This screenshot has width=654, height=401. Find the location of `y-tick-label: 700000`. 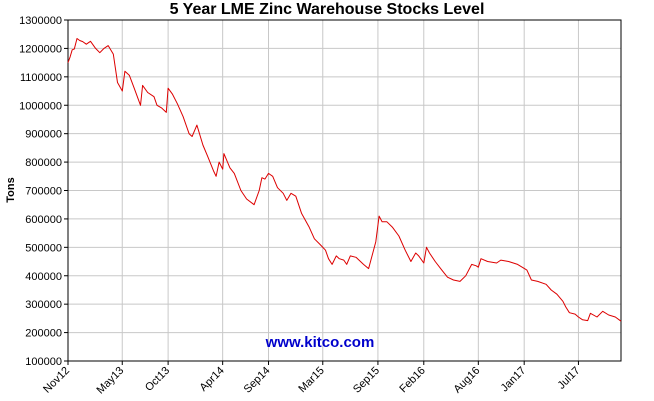

y-tick-label: 700000 is located at coordinates (43, 192).